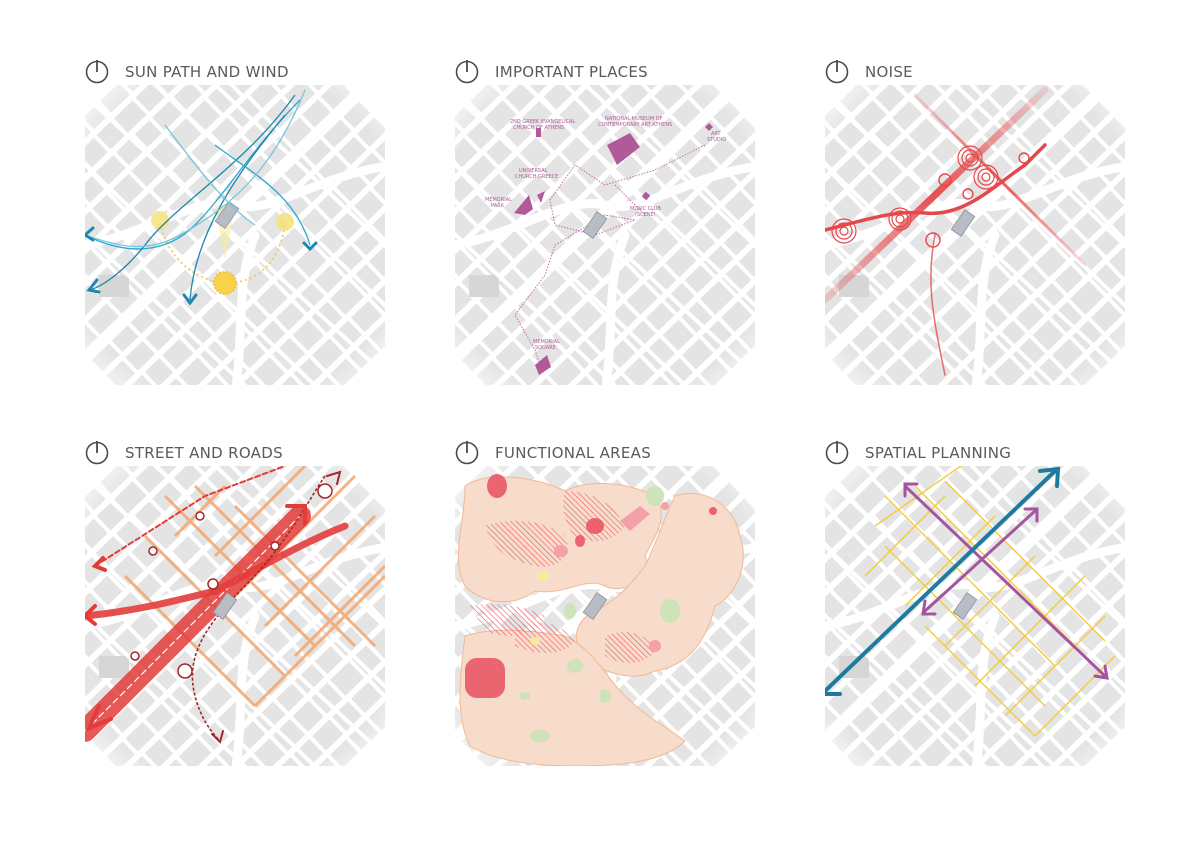  I want to click on place-label: PARK, so click(498, 206).